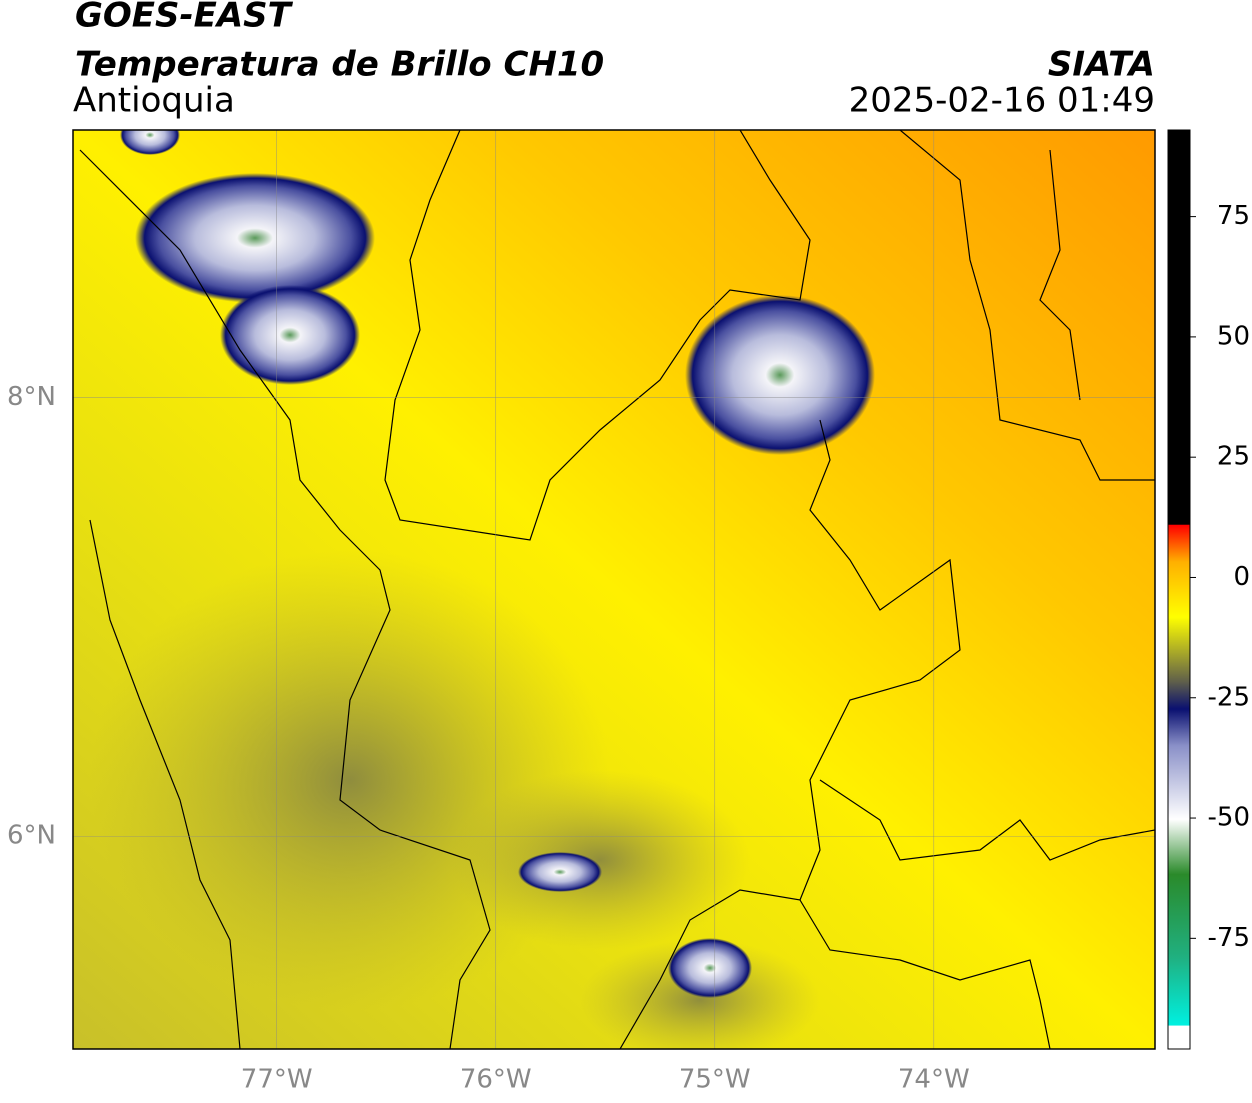 This screenshot has width=1252, height=1103. What do you see at coordinates (496, 1080) in the screenshot?
I see `x-tick-label: 76°W` at bounding box center [496, 1080].